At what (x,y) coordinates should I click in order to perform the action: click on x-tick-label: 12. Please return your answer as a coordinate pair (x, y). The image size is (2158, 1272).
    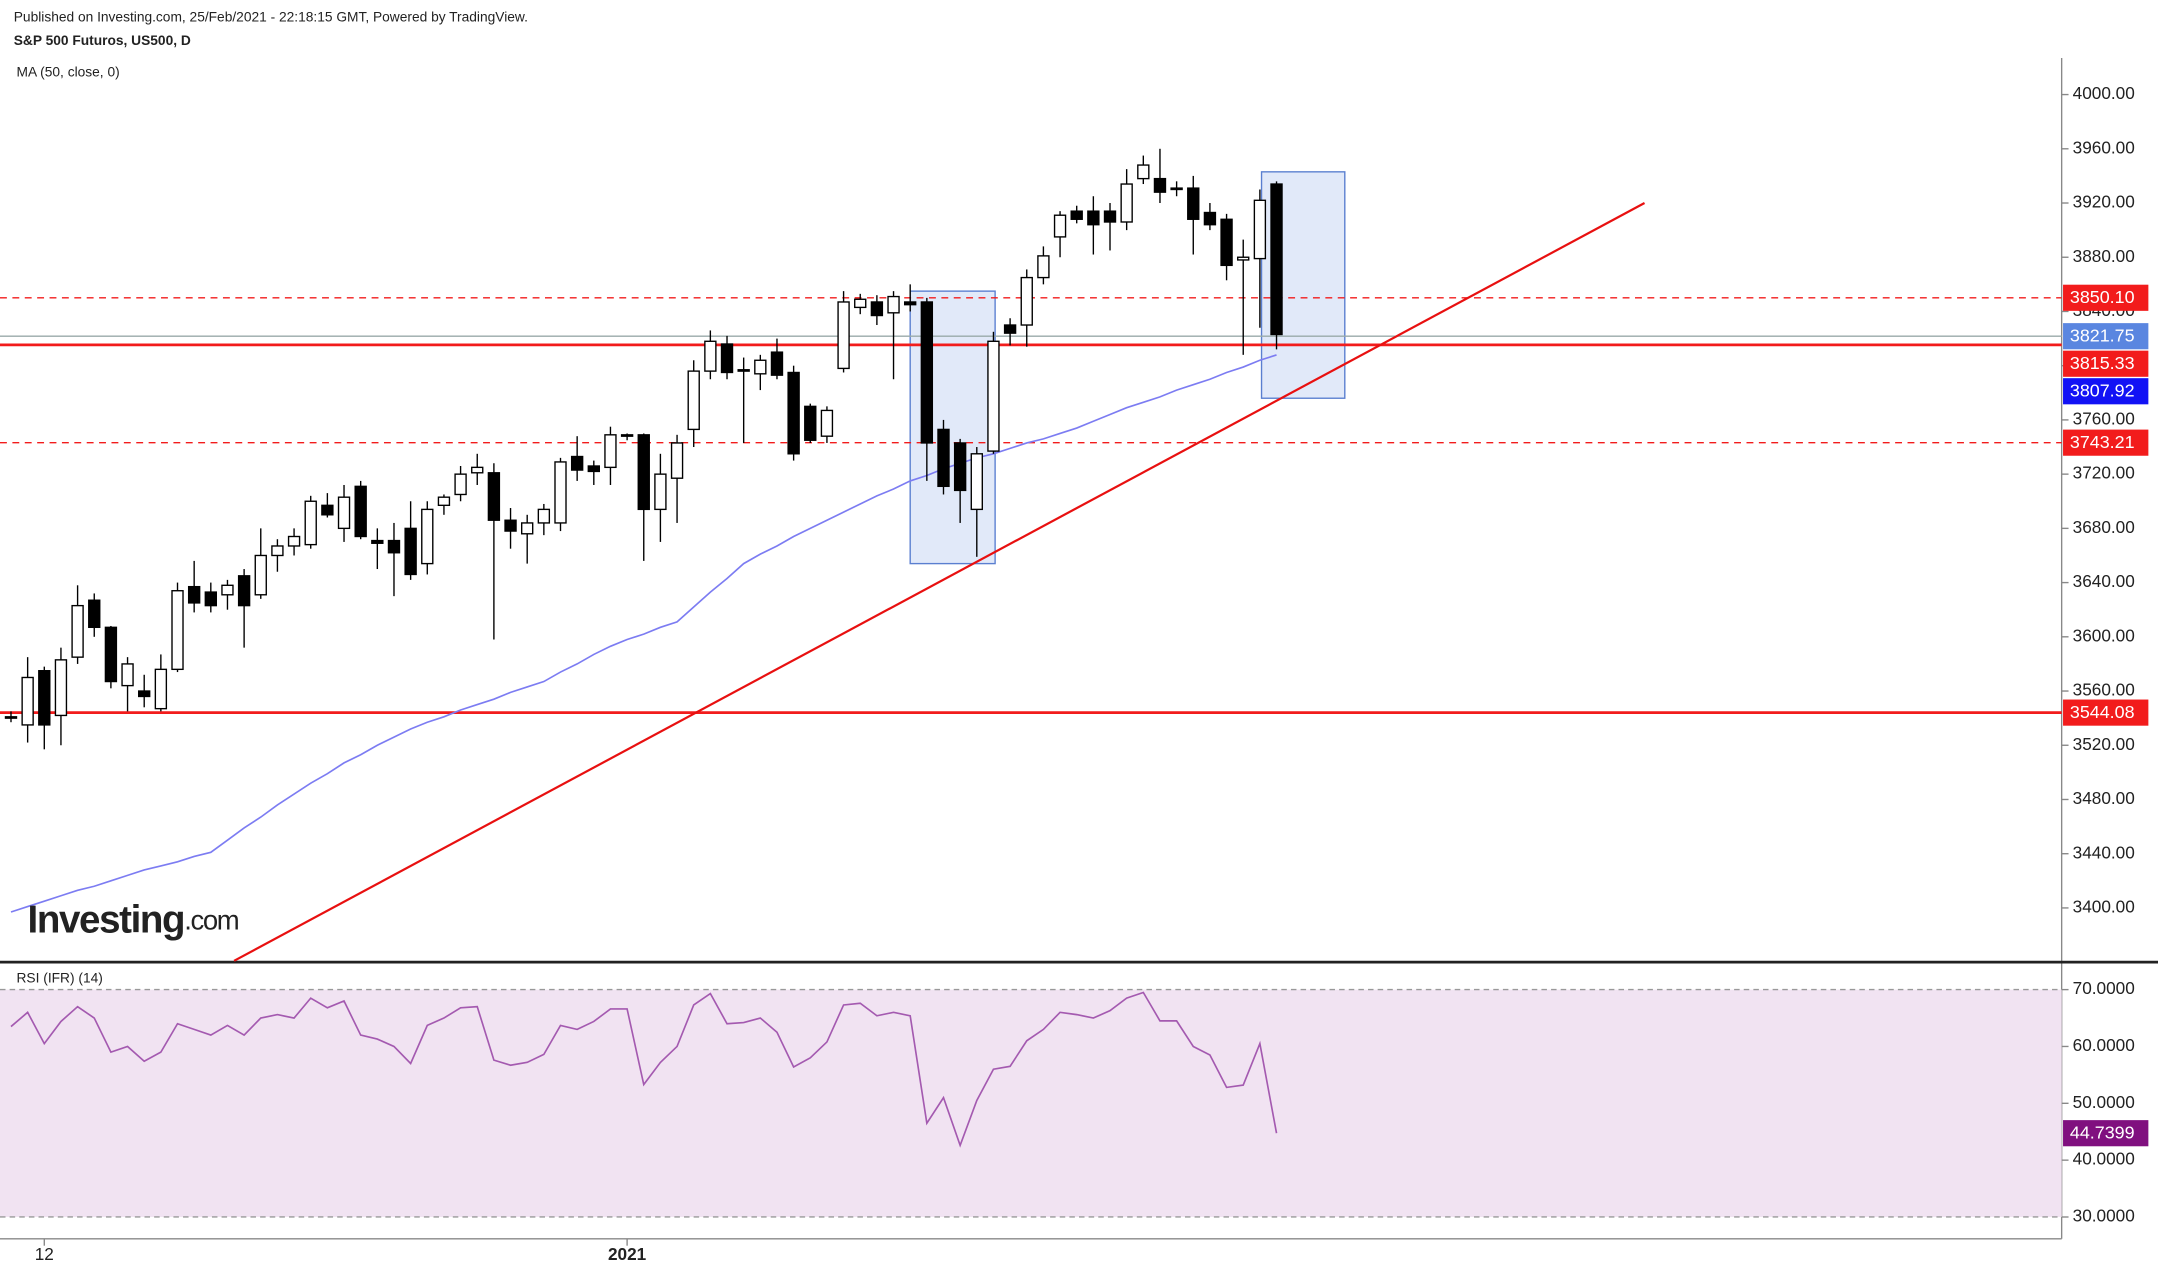
    Looking at the image, I should click on (44, 1254).